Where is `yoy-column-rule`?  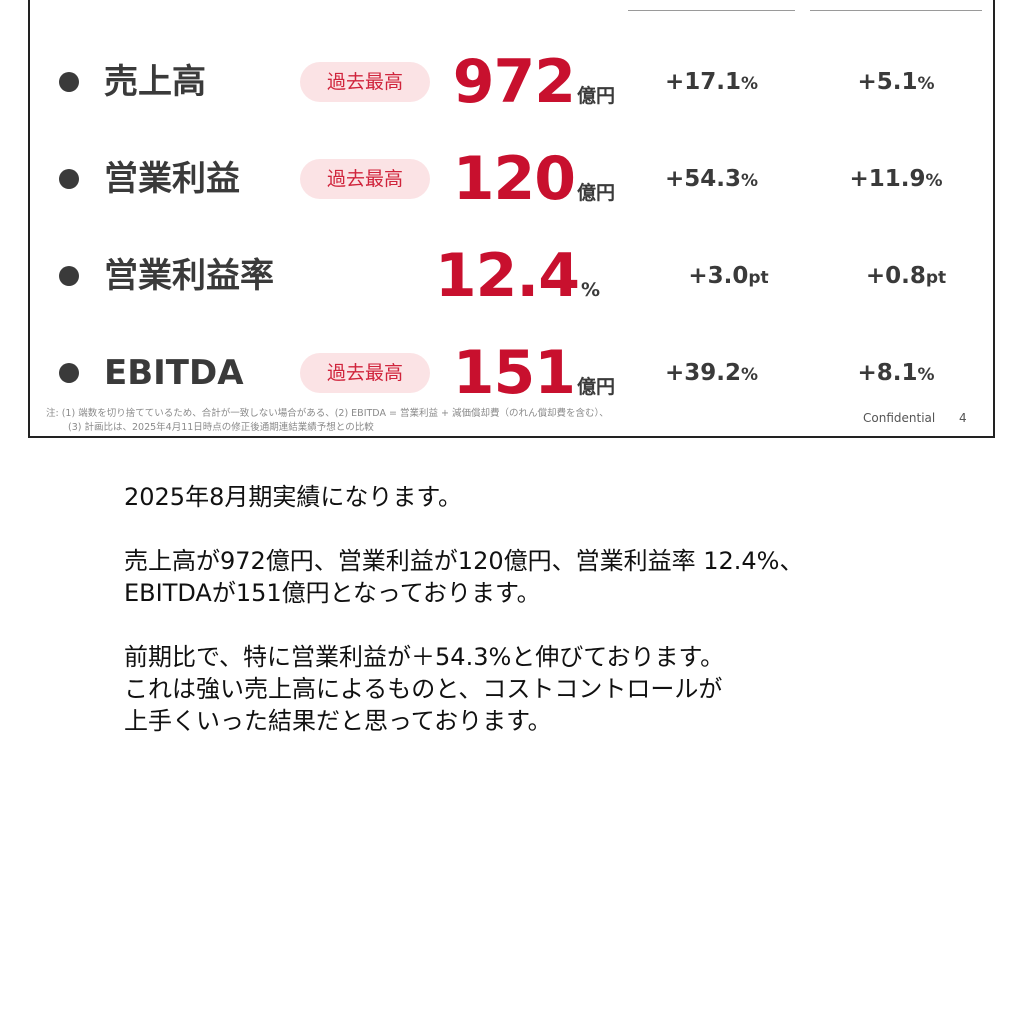 yoy-column-rule is located at coordinates (711, 10).